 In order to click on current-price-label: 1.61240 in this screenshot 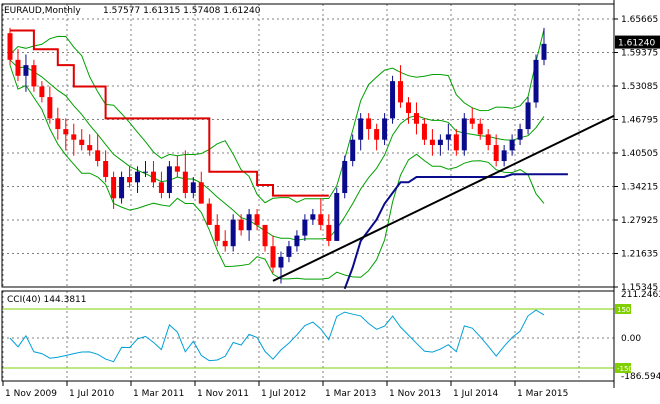, I will do `click(636, 44)`.